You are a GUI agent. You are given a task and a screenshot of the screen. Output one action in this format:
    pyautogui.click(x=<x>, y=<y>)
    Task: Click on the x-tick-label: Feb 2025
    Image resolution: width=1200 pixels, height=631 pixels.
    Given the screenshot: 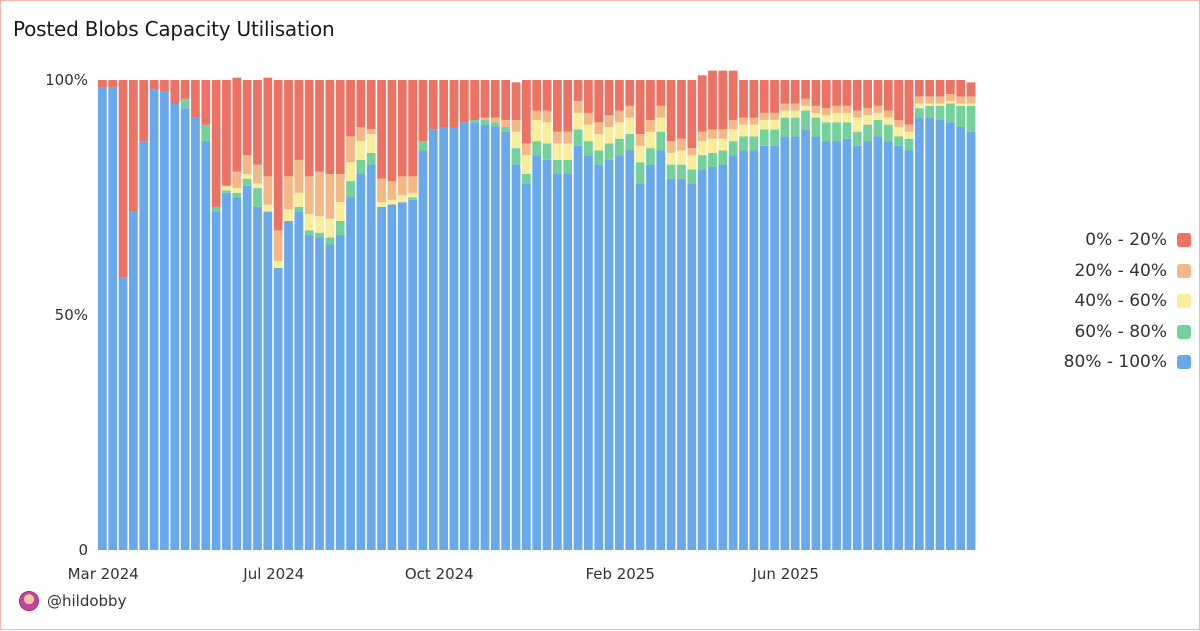 What is the action you would take?
    pyautogui.click(x=620, y=574)
    